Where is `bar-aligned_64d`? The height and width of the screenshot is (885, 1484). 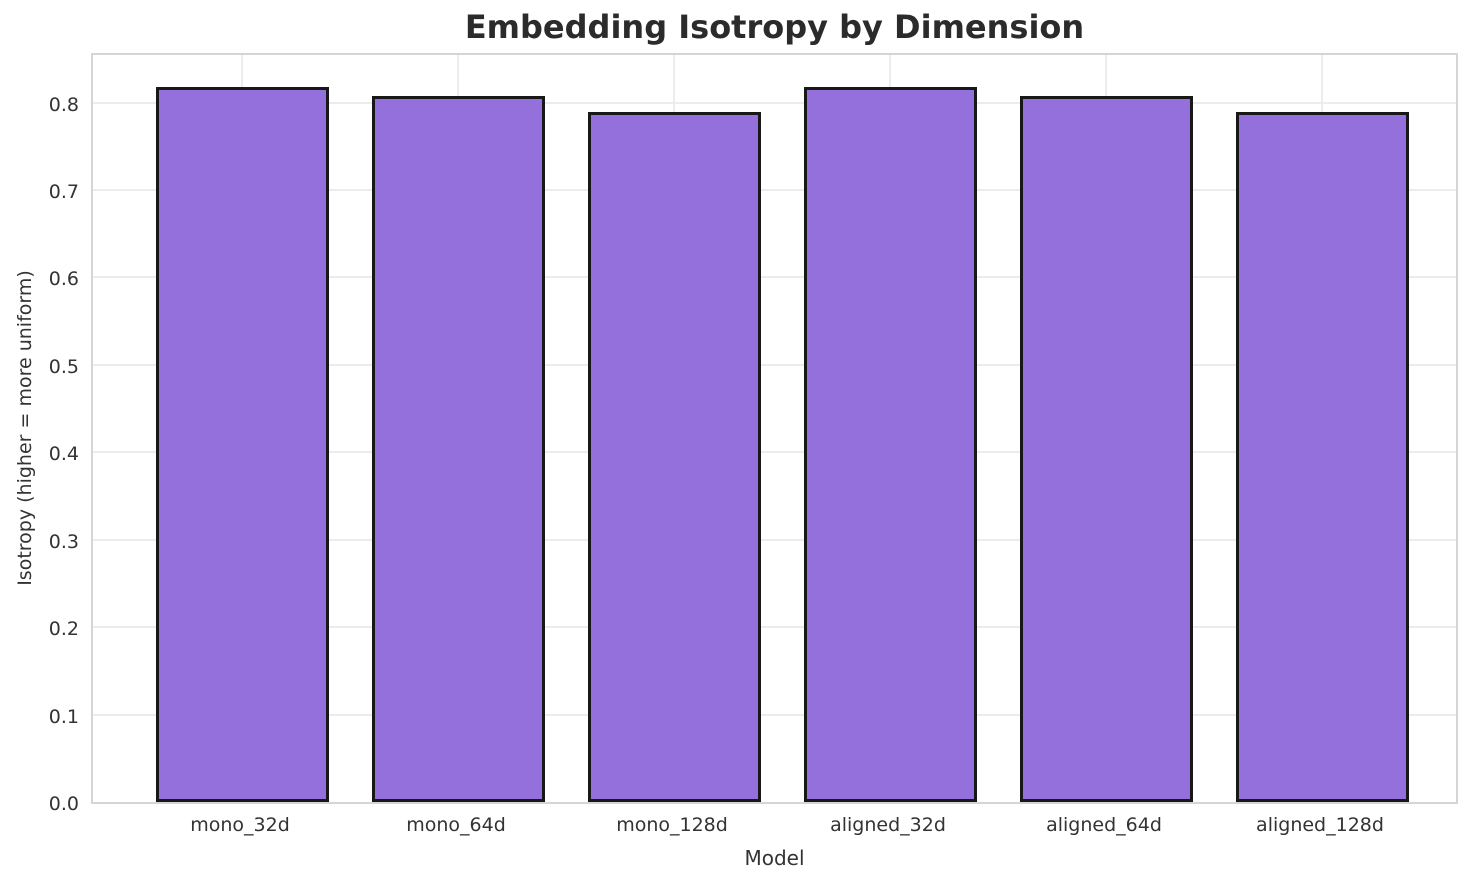
bar-aligned_64d is located at coordinates (1106, 449).